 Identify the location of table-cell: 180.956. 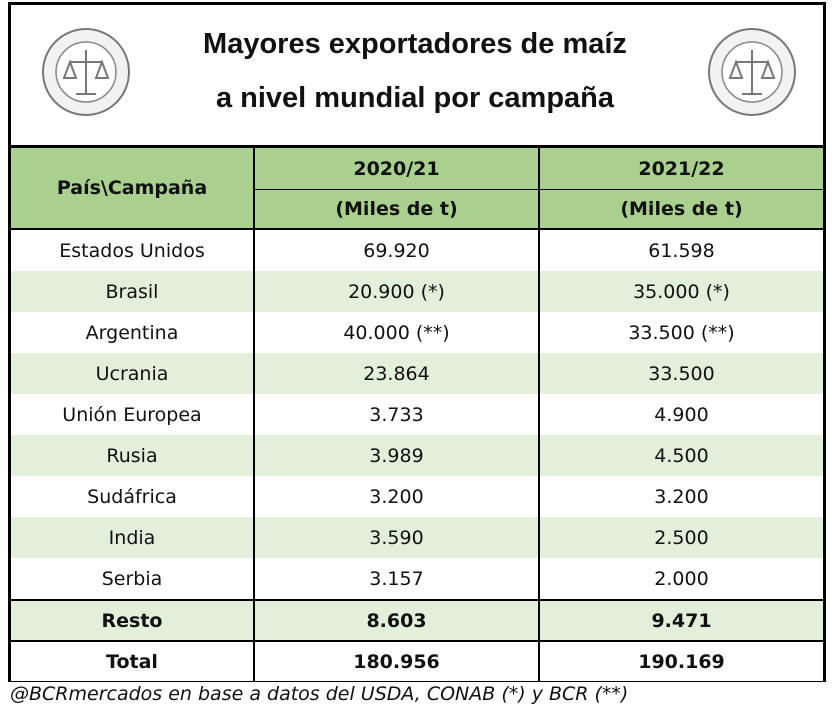
(397, 660).